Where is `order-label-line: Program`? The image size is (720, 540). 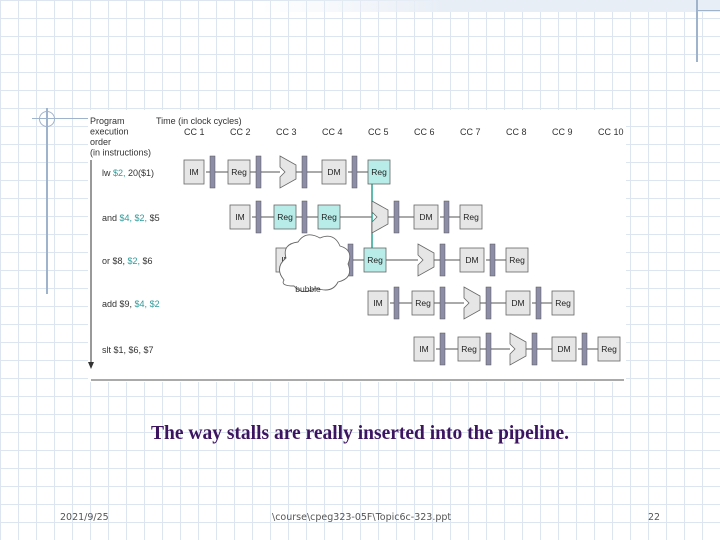
order-label-line: Program is located at coordinates (107, 121).